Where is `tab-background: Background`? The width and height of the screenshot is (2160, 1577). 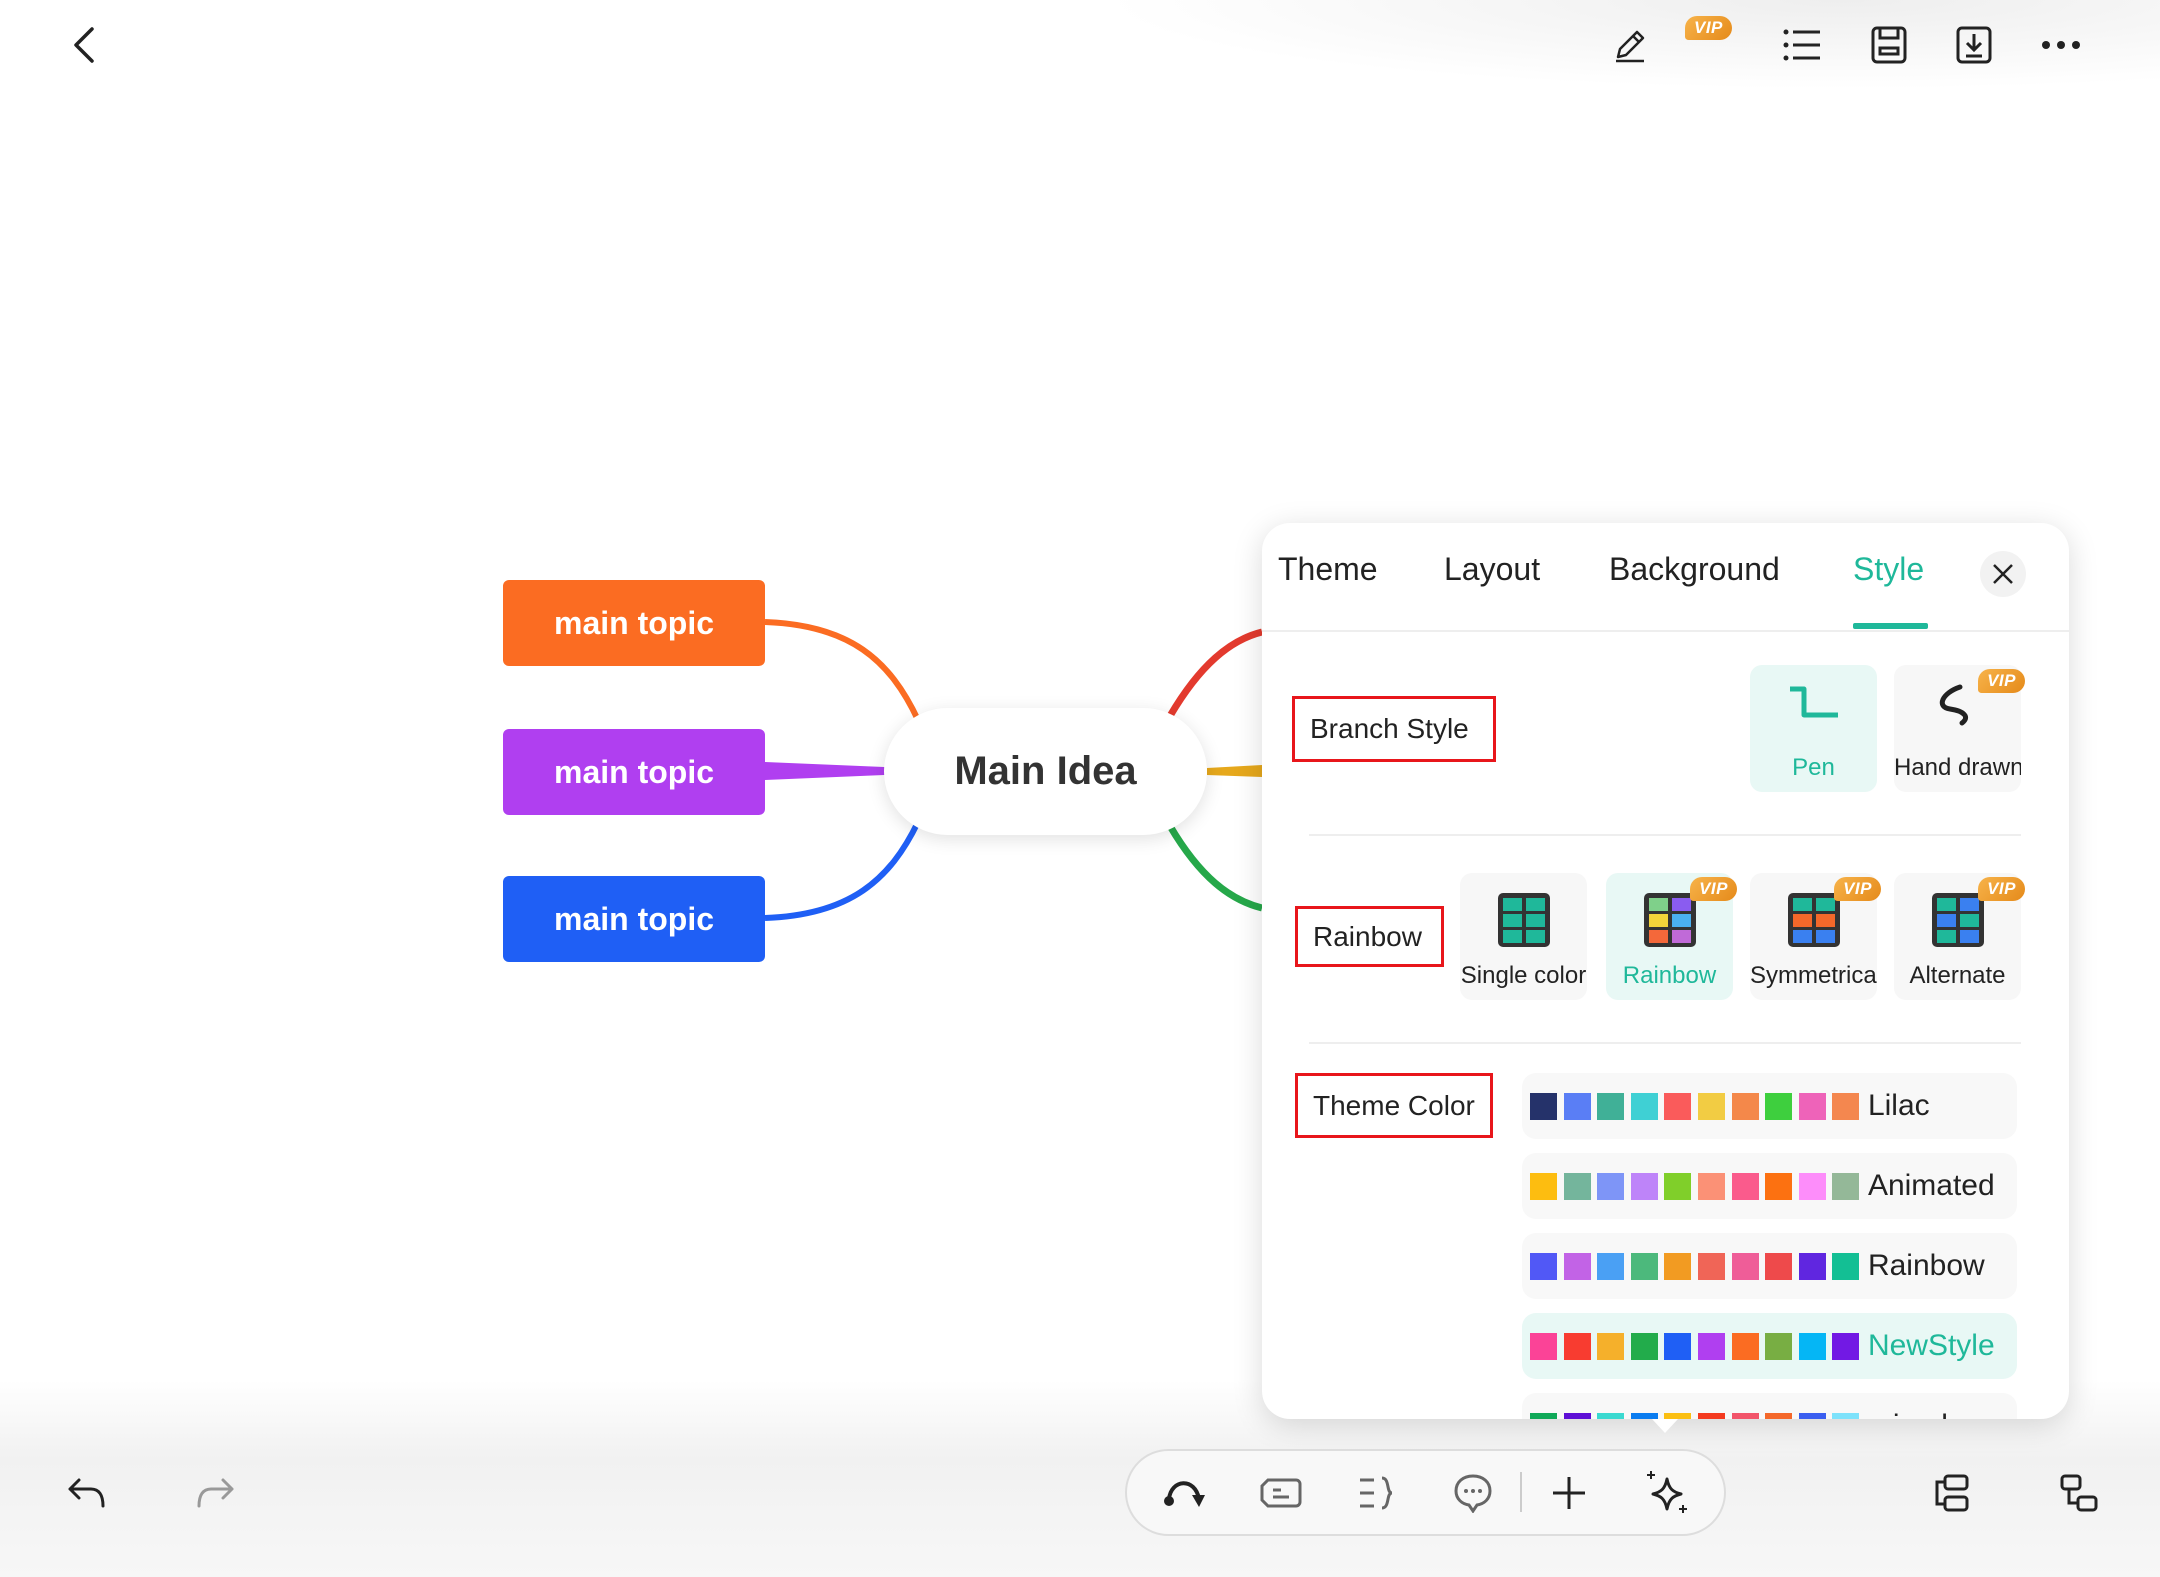 tab-background: Background is located at coordinates (1694, 569).